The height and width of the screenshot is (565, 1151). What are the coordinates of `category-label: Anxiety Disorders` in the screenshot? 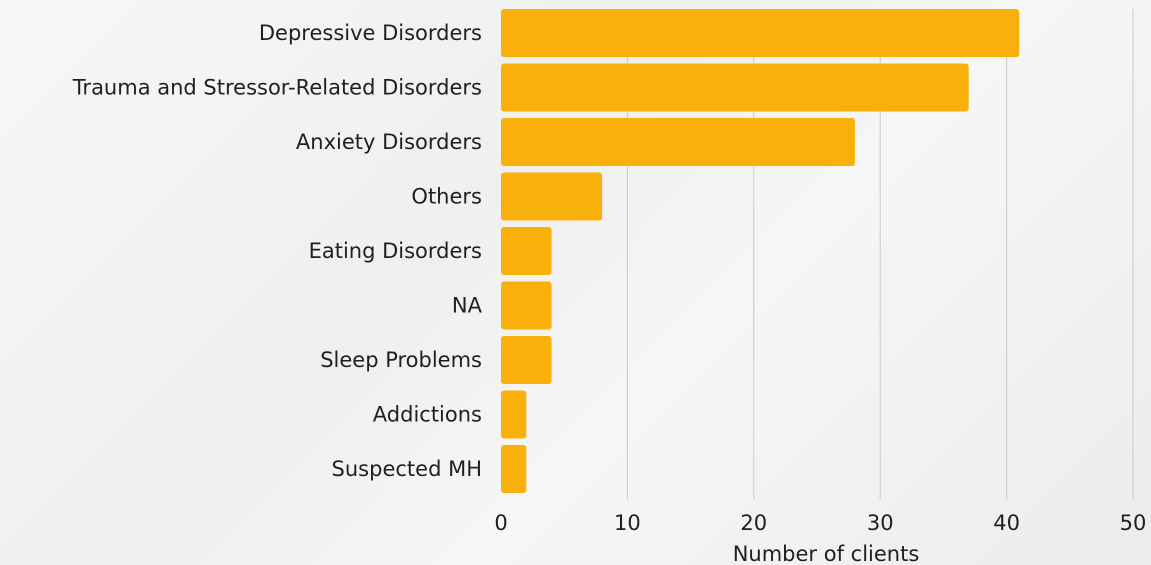 It's located at (389, 142).